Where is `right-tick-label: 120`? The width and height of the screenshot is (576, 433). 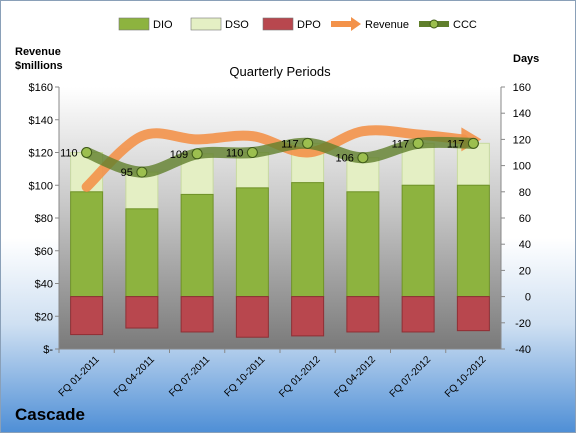 right-tick-label: 120 is located at coordinates (522, 140).